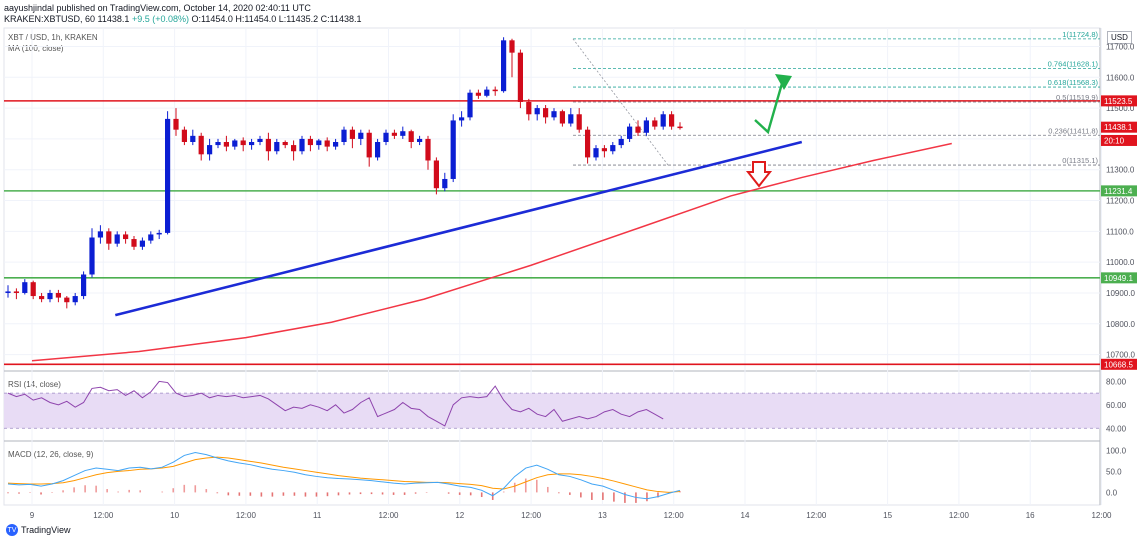 The width and height of the screenshot is (1140, 541). What do you see at coordinates (602, 515) in the screenshot?
I see `x-tick-label: 13` at bounding box center [602, 515].